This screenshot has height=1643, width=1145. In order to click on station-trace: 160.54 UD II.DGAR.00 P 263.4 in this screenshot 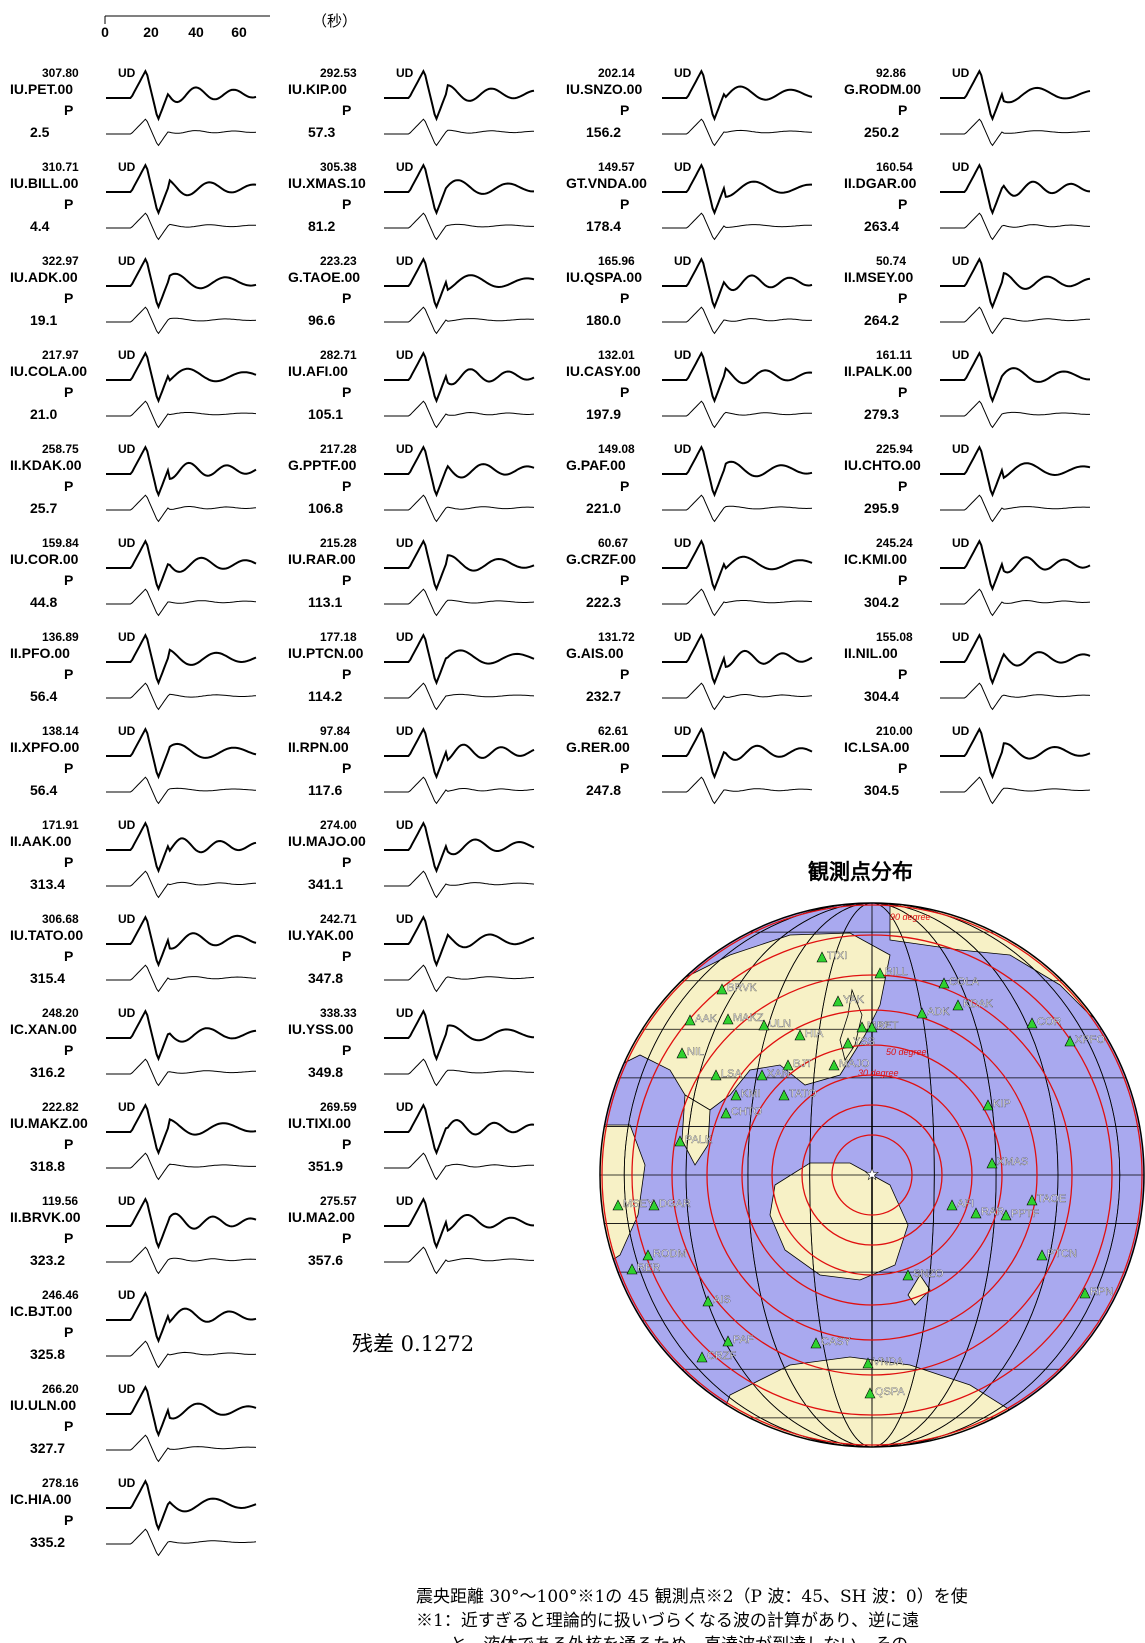, I will do `click(969, 208)`.